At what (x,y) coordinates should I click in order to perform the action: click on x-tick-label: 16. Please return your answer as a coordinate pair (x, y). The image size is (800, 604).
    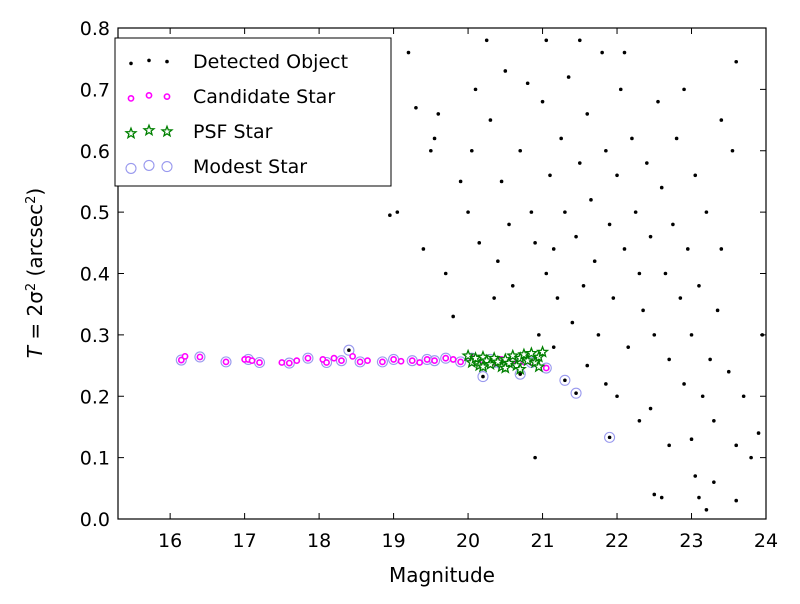
    Looking at the image, I should click on (170, 541).